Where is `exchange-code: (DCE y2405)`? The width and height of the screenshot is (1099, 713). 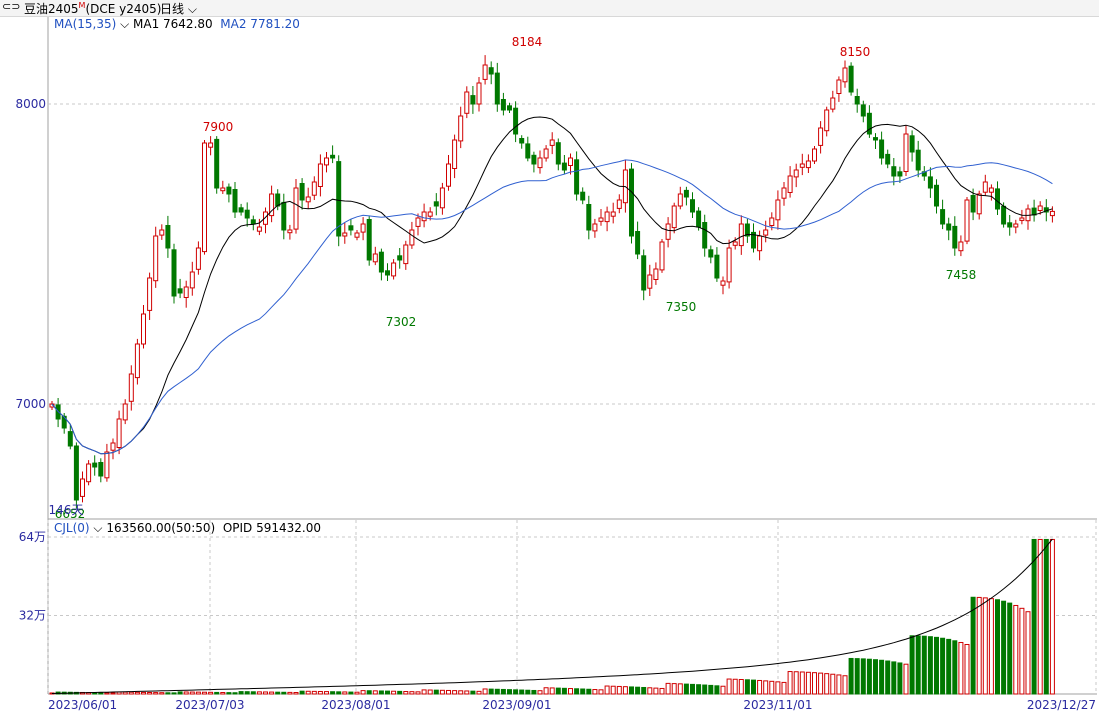
exchange-code: (DCE y2405) is located at coordinates (123, 9).